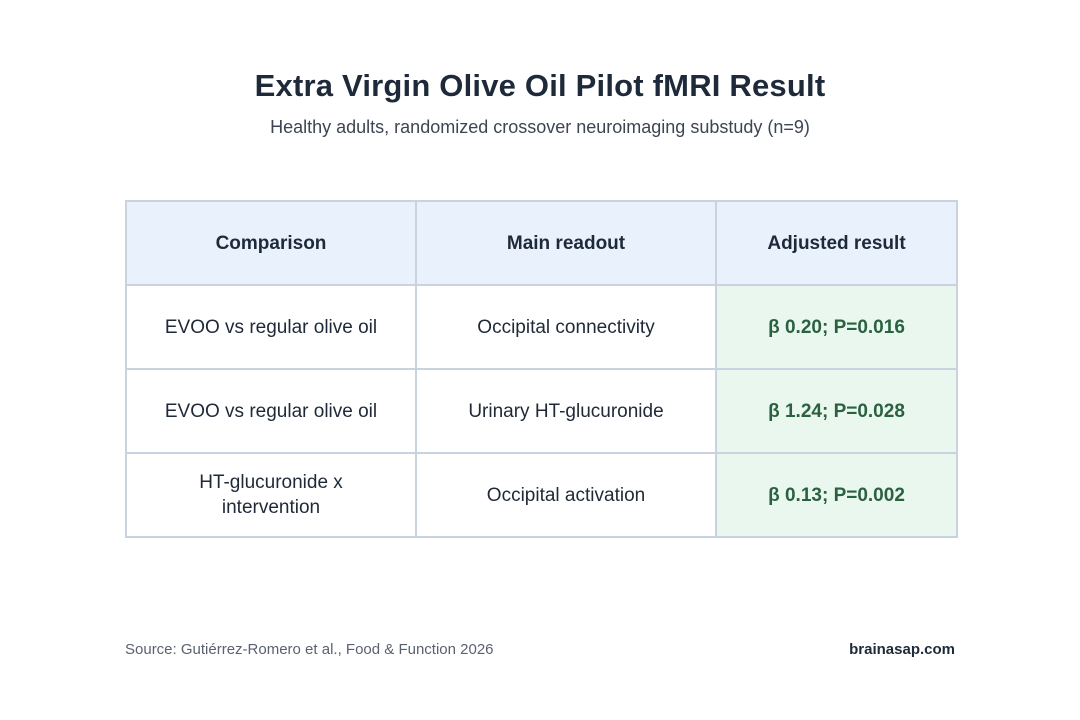  Describe the element at coordinates (566, 327) in the screenshot. I see `readout-cell: Occipital connectivity` at that location.